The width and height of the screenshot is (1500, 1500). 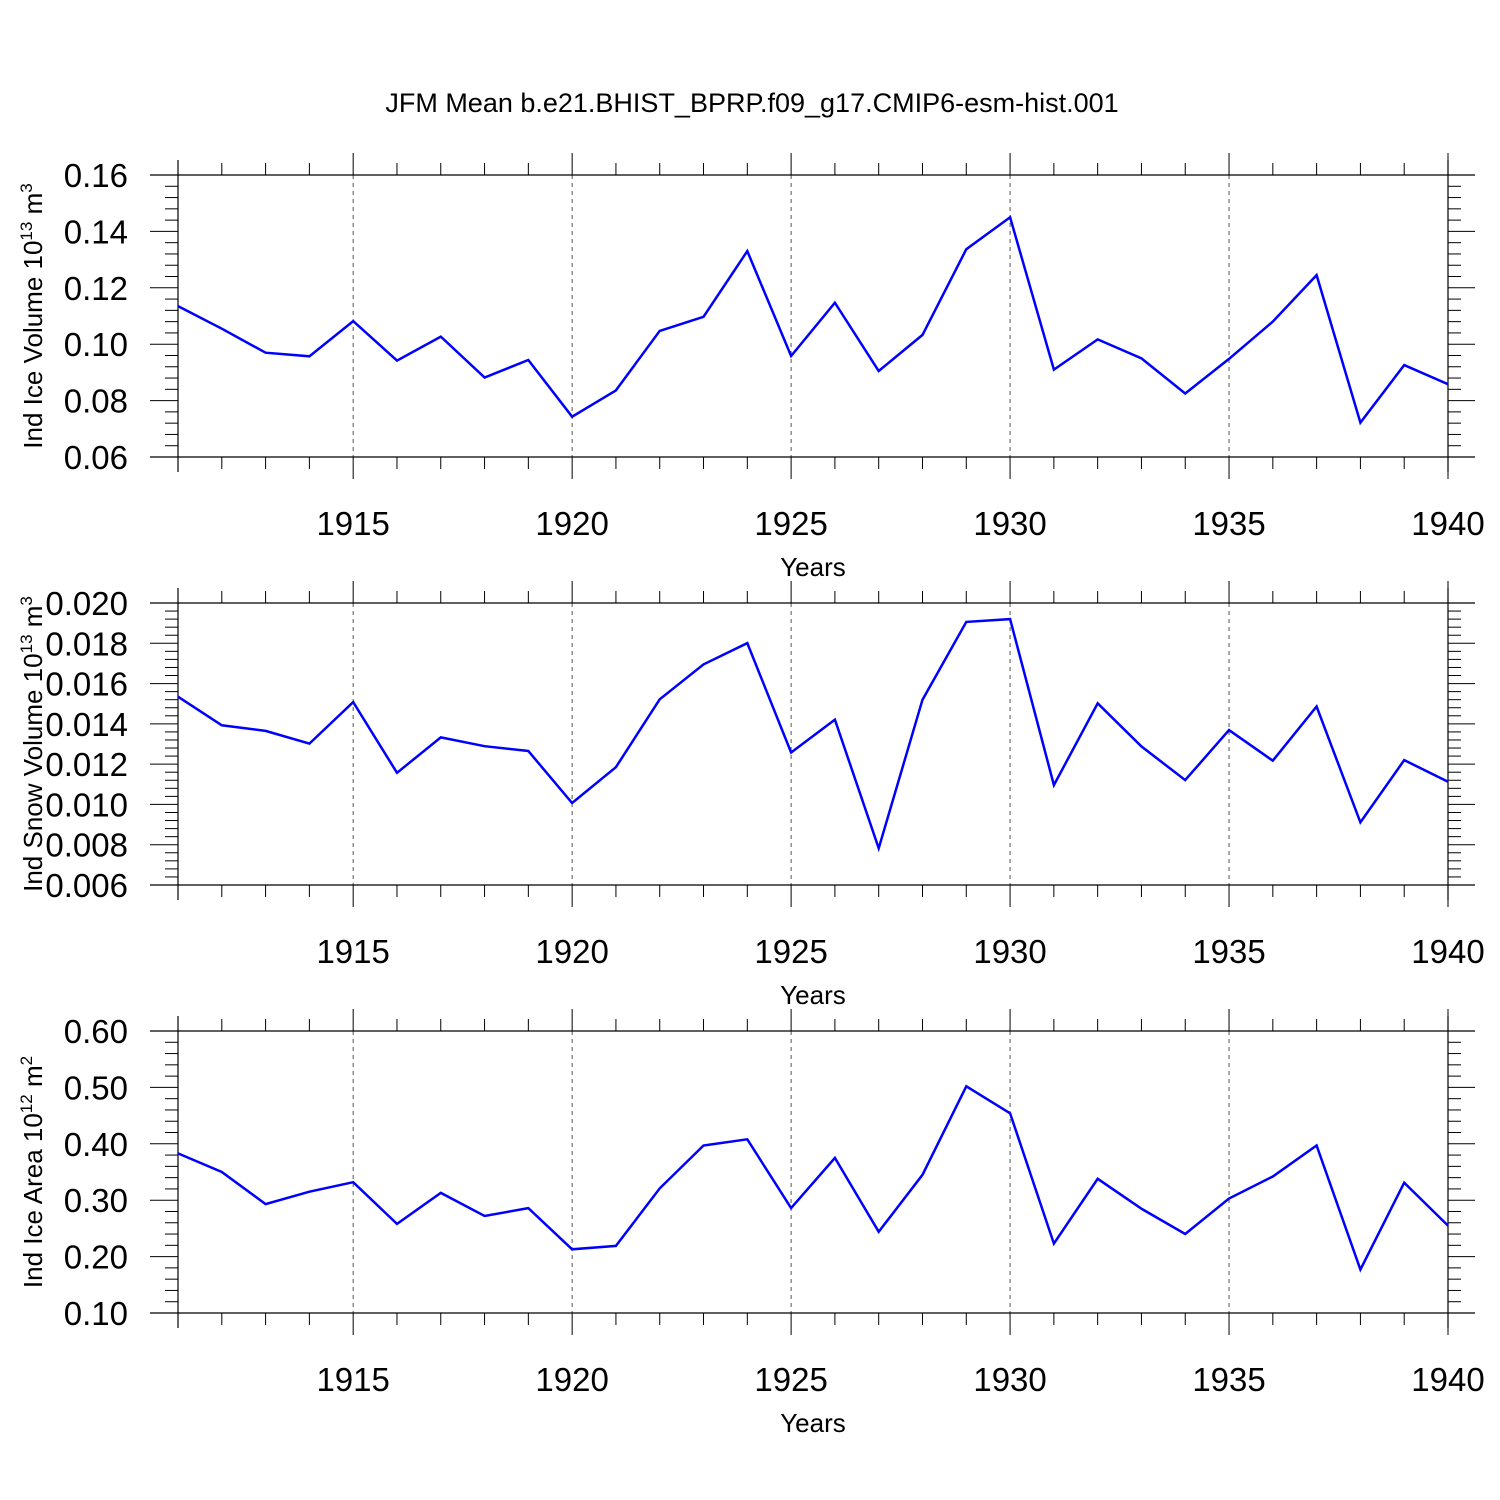 What do you see at coordinates (86, 804) in the screenshot?
I see `y-tick-label: 0.010` at bounding box center [86, 804].